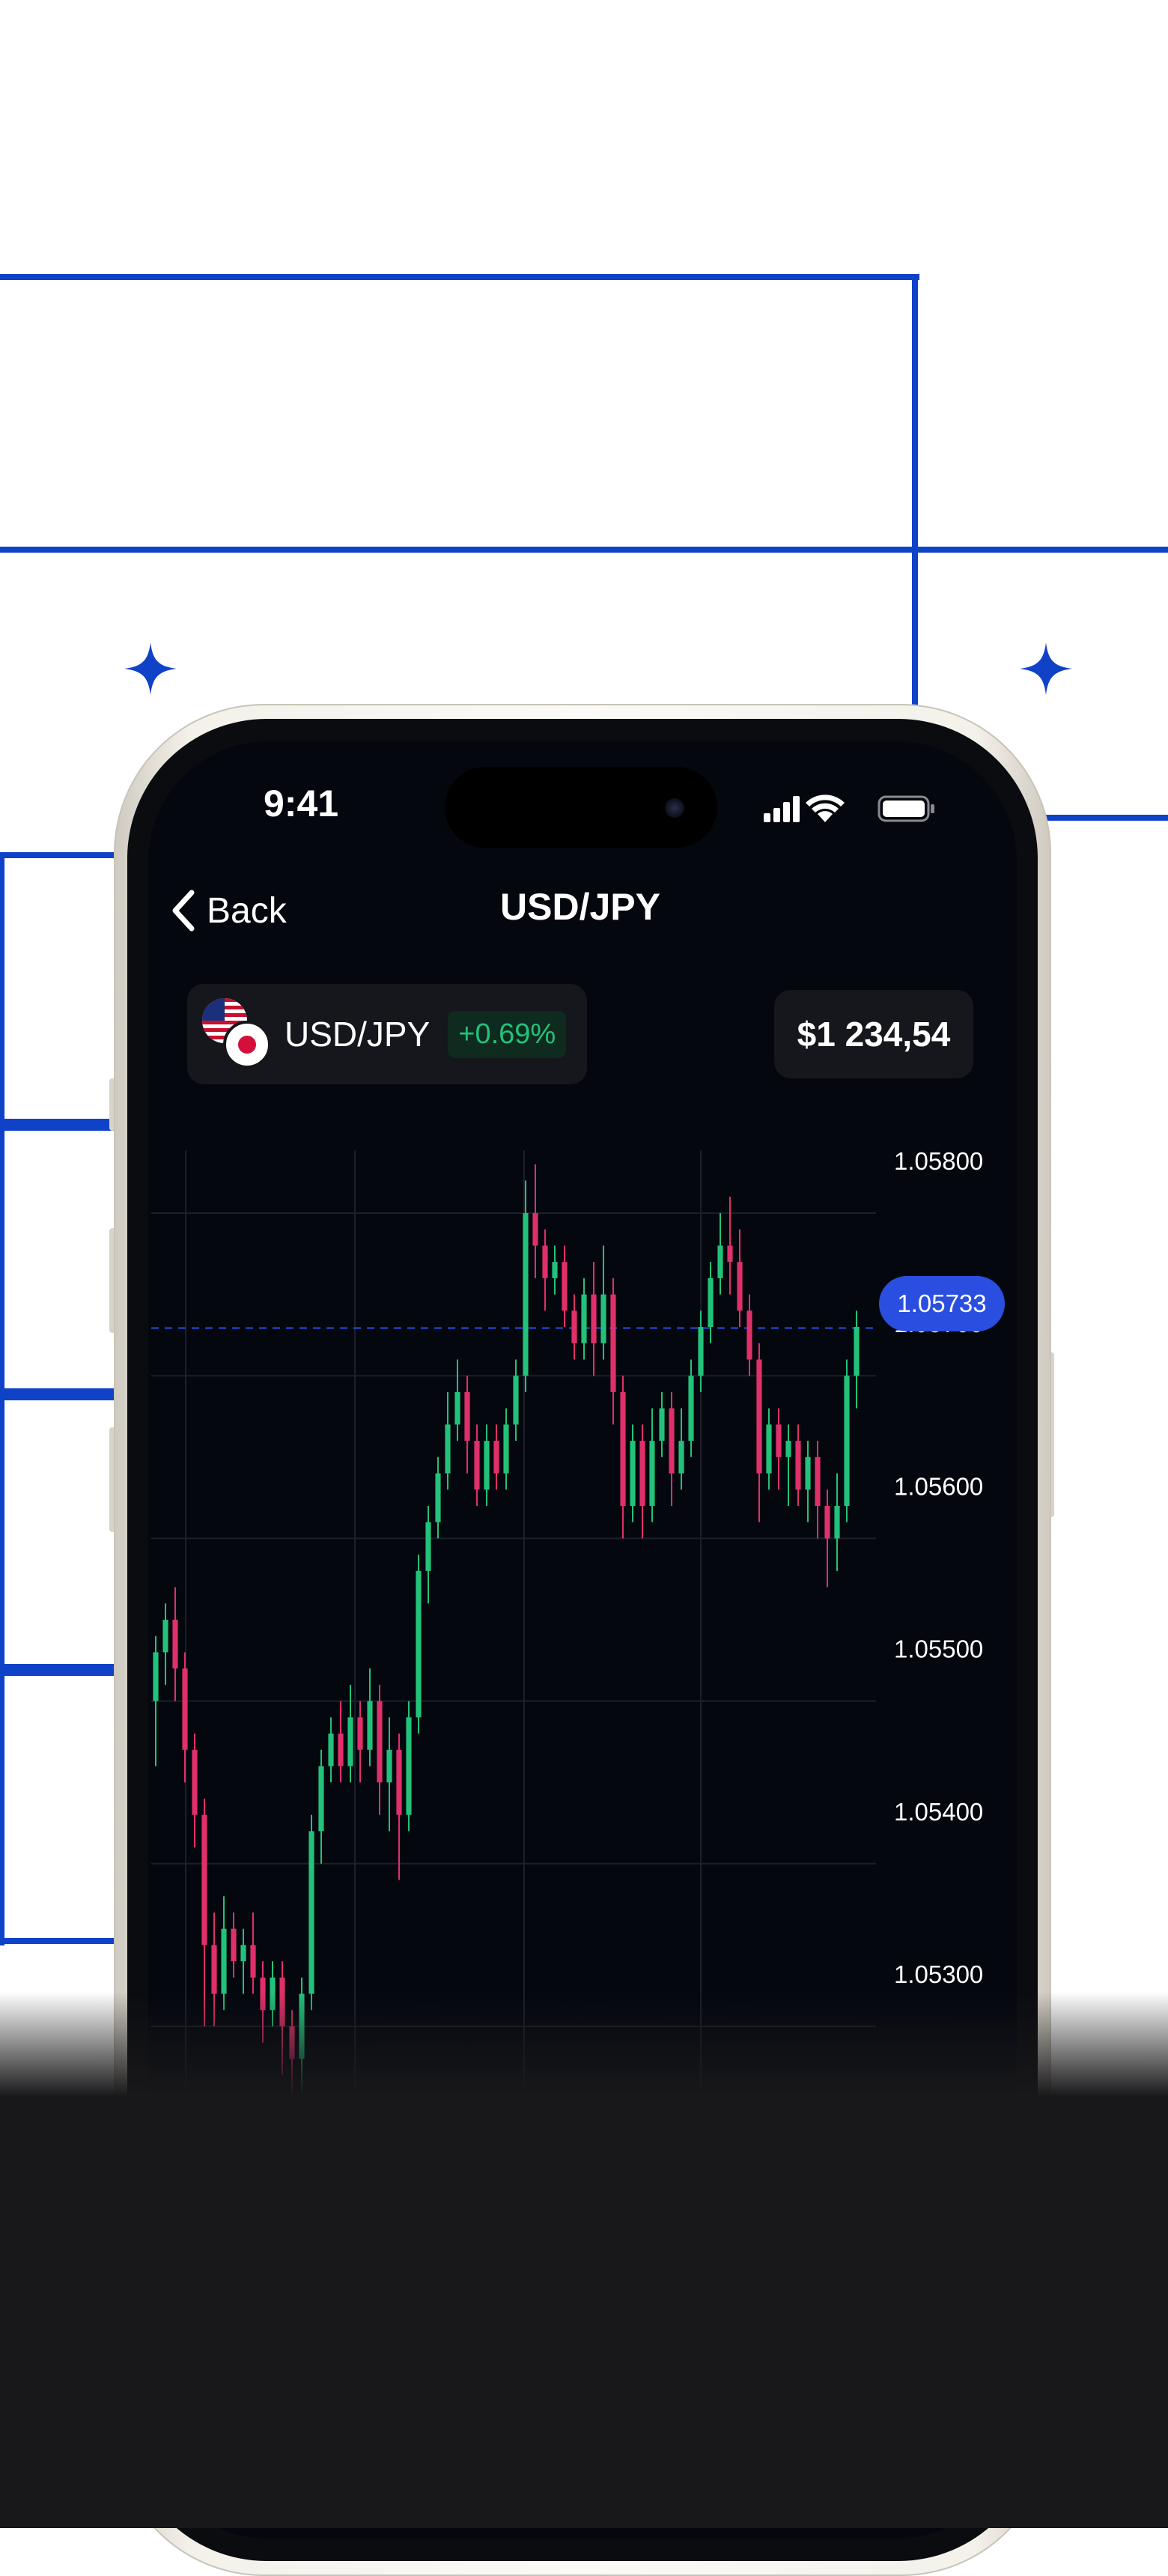  I want to click on pair-selector: USD/JPY +0.69%, so click(387, 1034).